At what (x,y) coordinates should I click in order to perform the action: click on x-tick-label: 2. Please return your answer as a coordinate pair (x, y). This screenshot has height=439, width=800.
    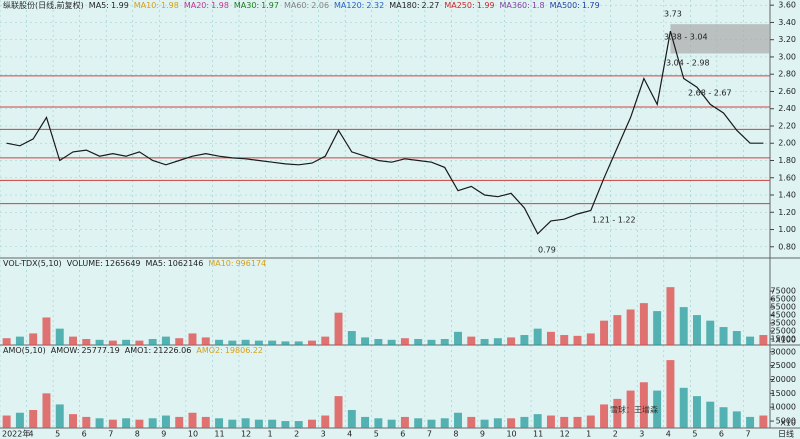
    Looking at the image, I should click on (296, 434).